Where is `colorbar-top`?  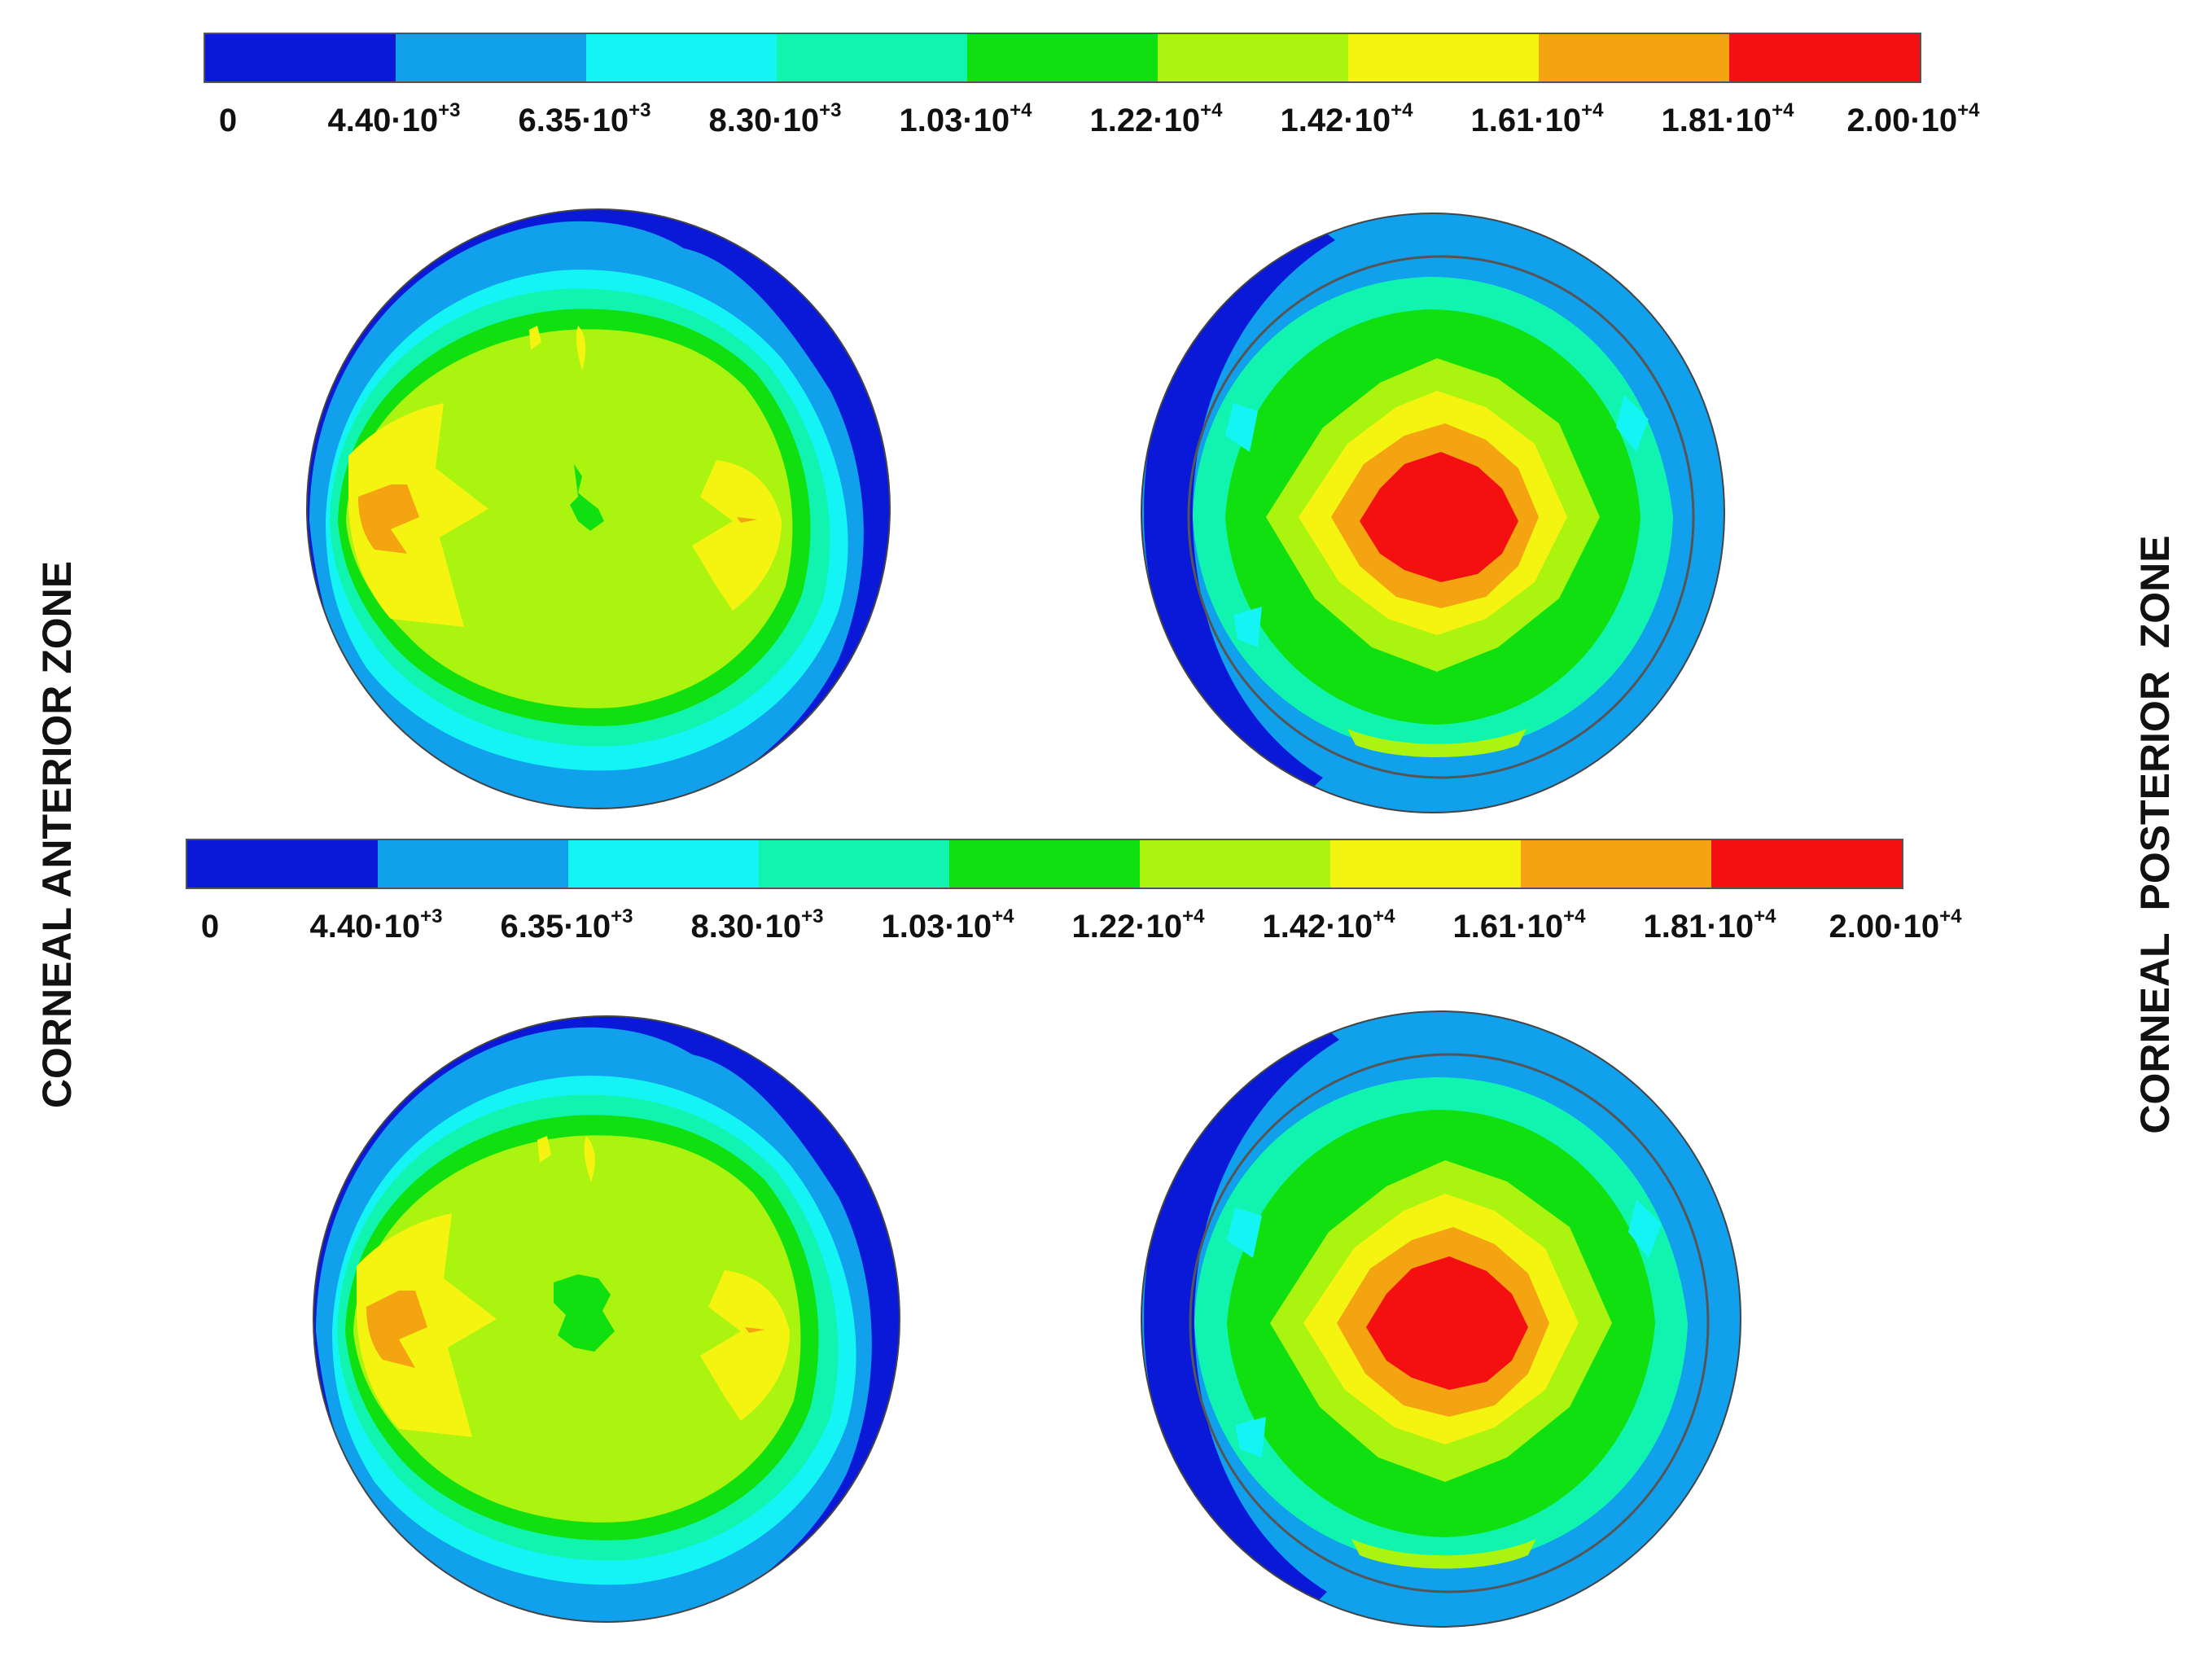
colorbar-top is located at coordinates (1062, 58).